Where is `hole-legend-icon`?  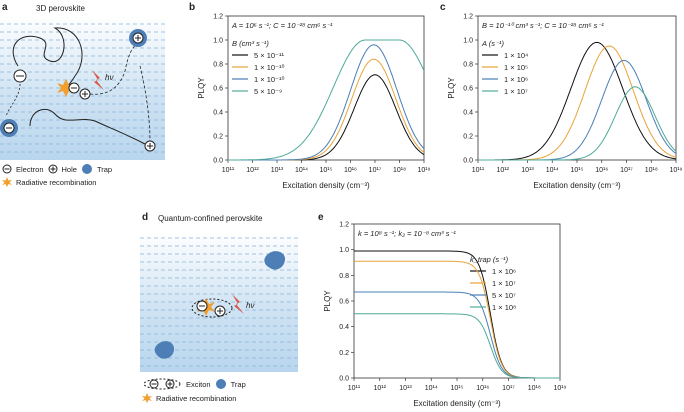
hole-legend-icon is located at coordinates (53, 169).